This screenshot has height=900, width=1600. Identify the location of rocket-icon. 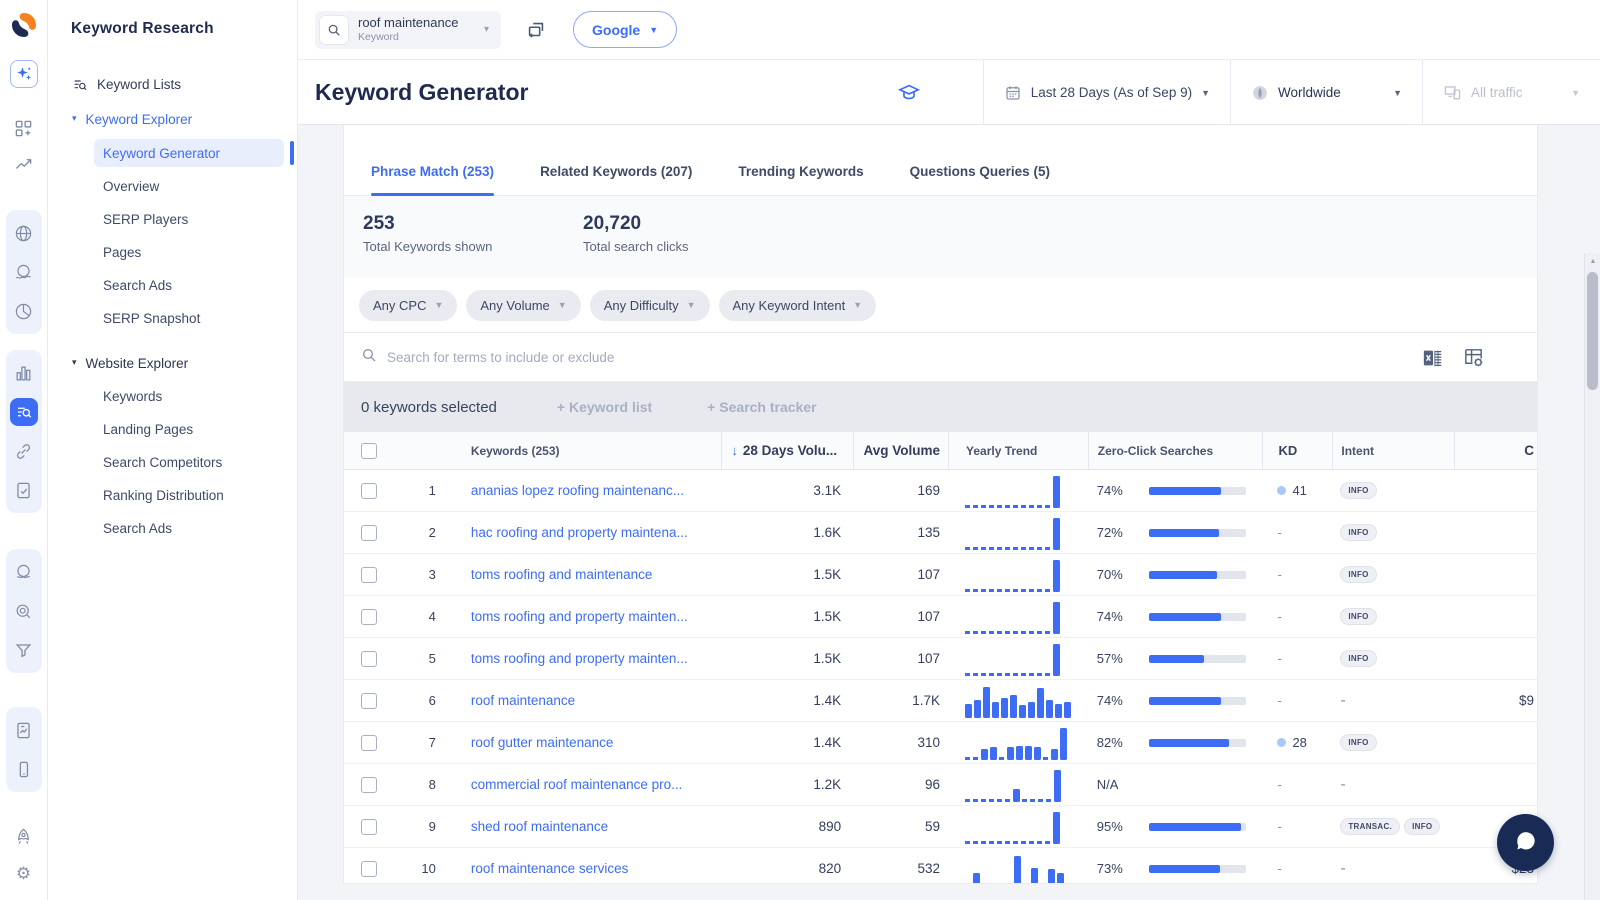
(24, 836).